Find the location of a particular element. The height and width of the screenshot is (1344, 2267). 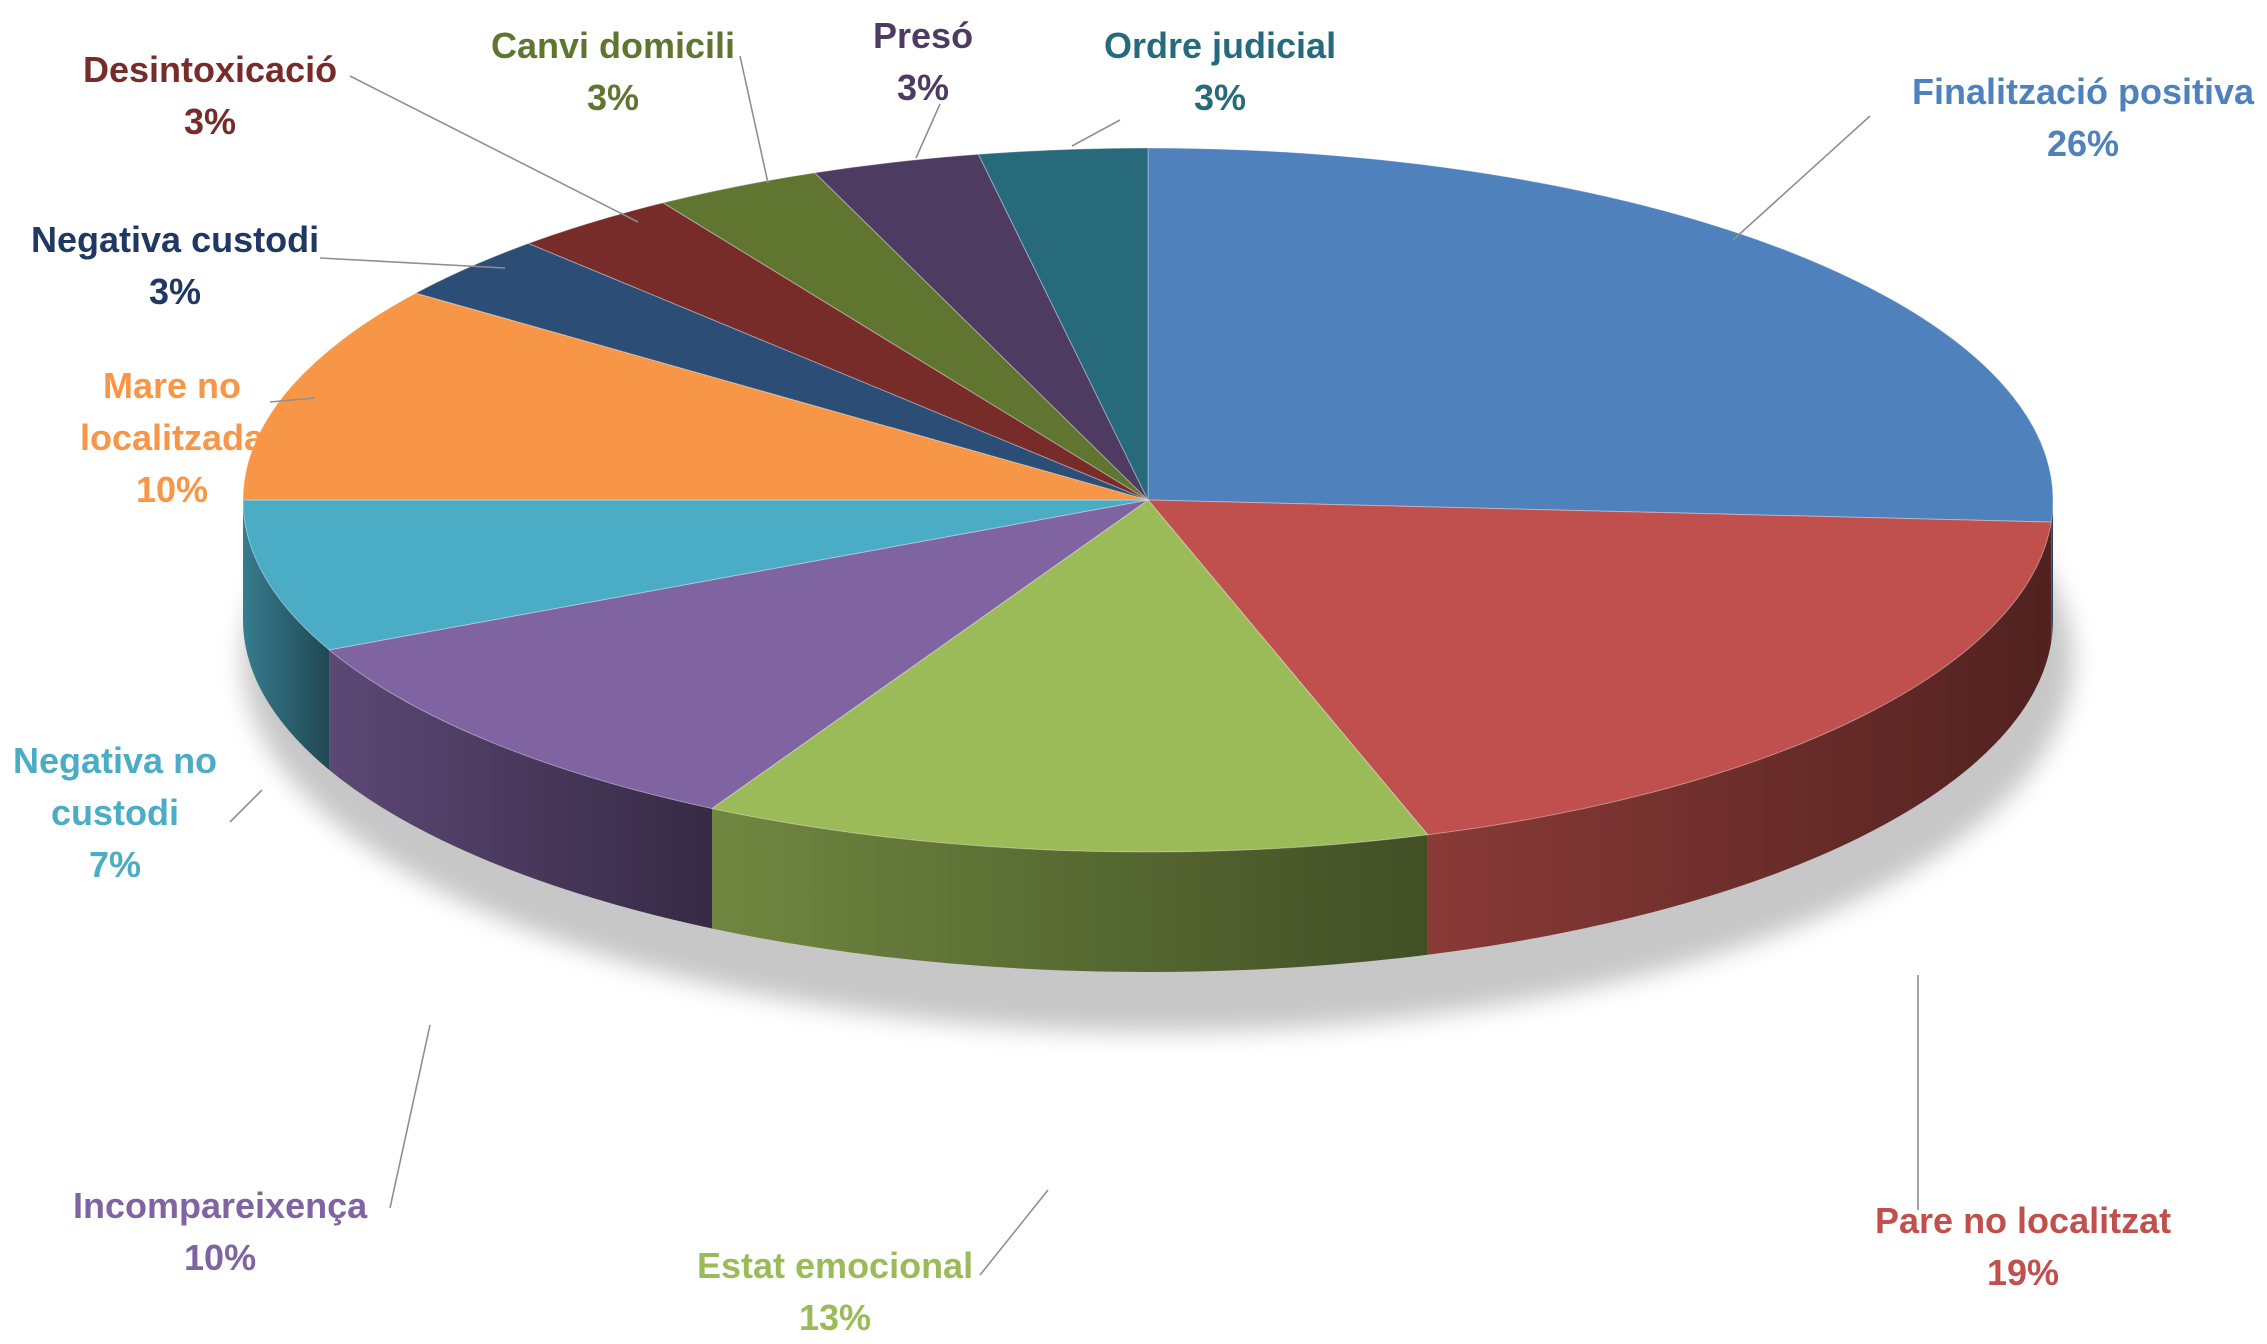

data-label-desintoxicacio: Desintoxicació 3% is located at coordinates (210, 96).